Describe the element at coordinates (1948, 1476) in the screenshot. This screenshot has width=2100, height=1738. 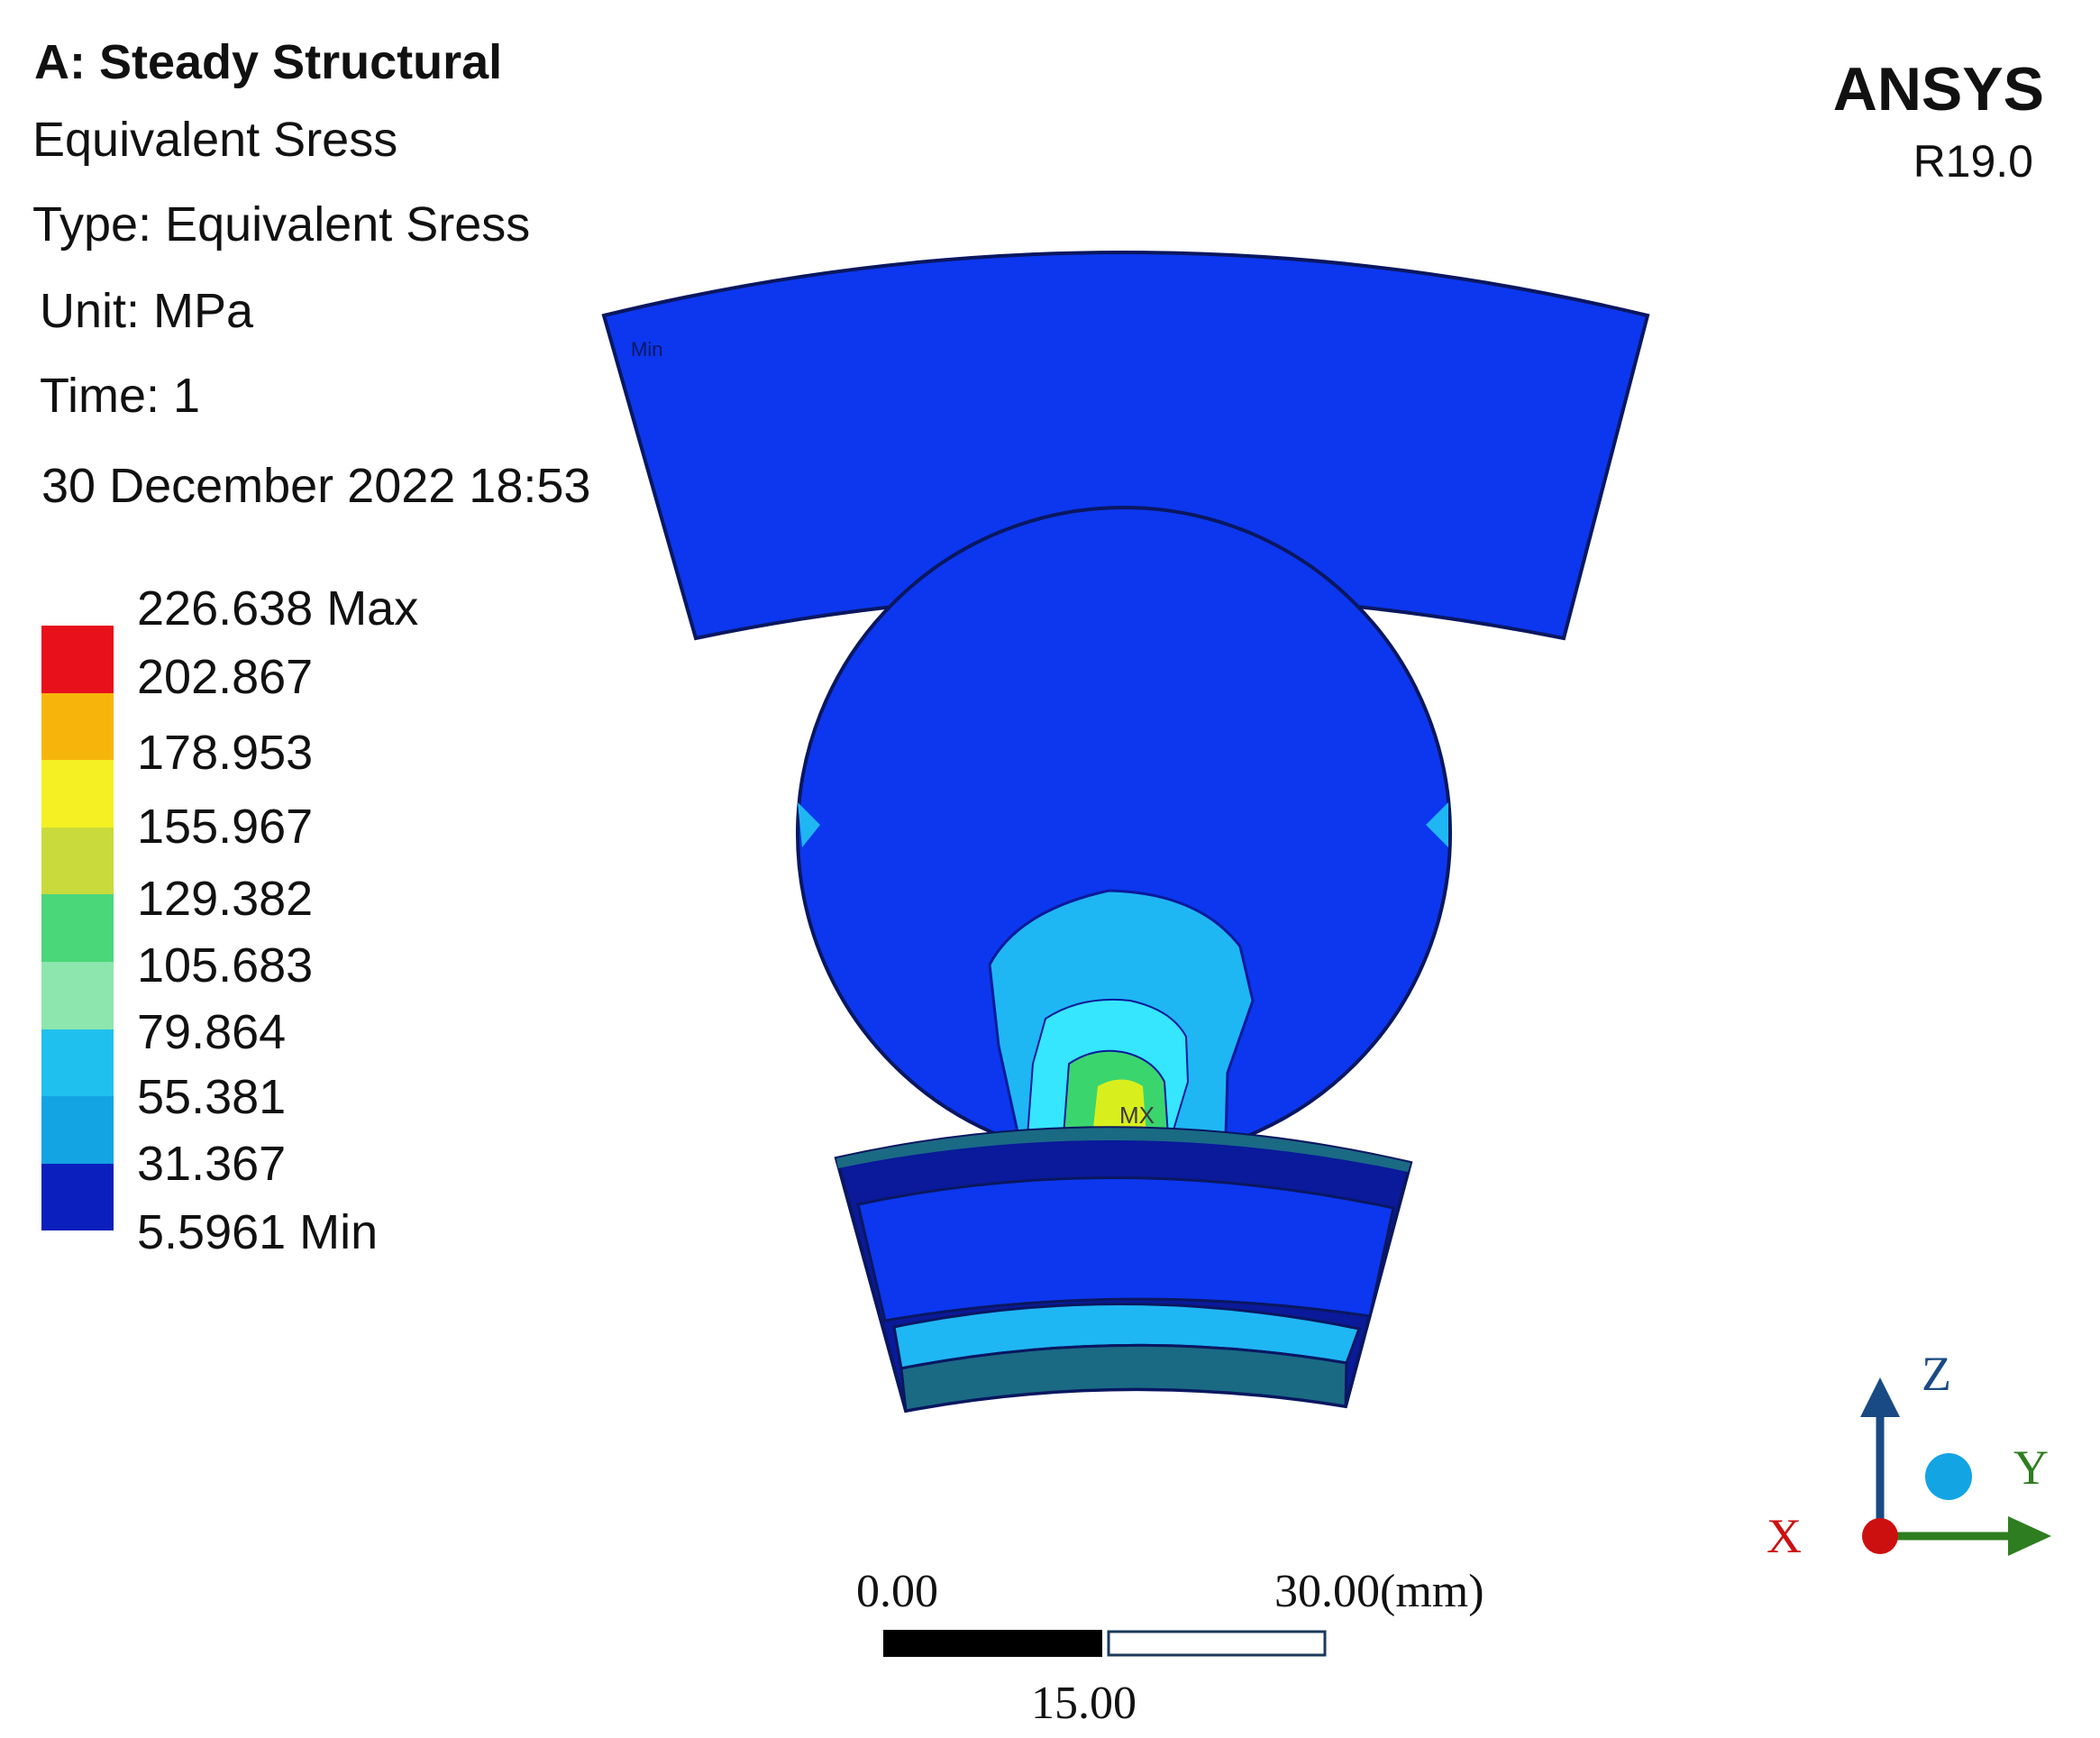
I see `view-sphere-icon` at that location.